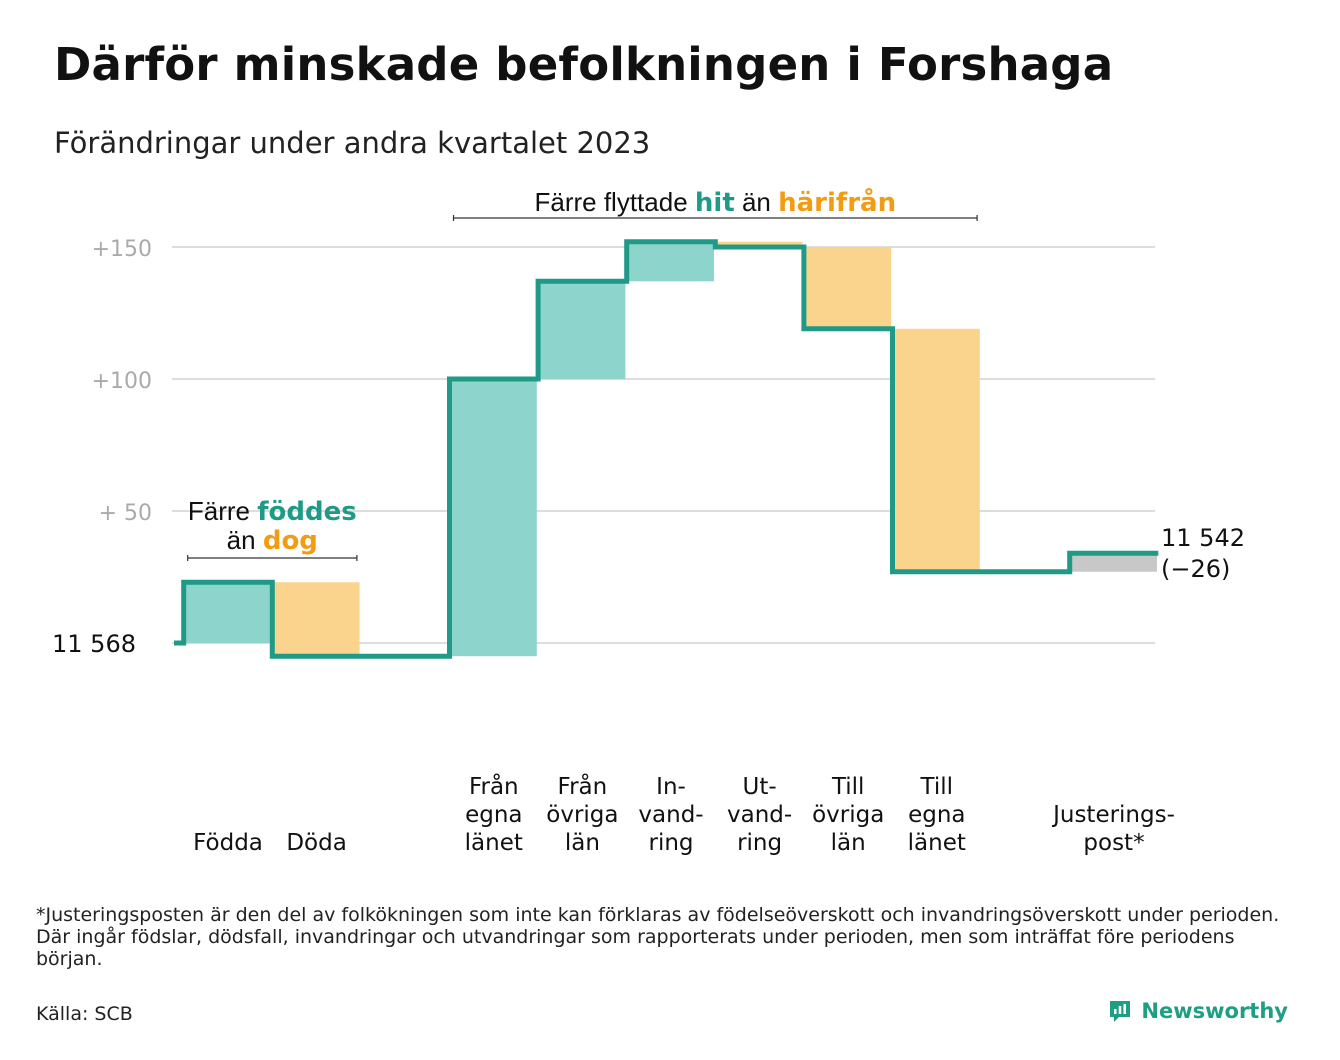  Describe the element at coordinates (84, 1014) in the screenshot. I see `source-note: Källa: SCB` at that location.